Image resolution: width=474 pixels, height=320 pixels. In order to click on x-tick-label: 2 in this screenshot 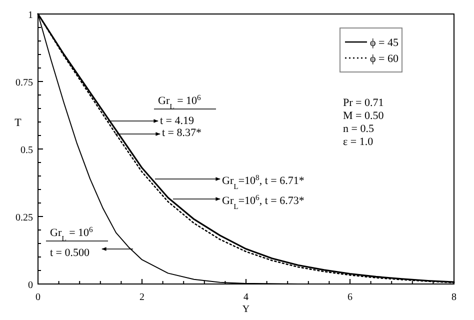, I will do `click(142, 297)`.